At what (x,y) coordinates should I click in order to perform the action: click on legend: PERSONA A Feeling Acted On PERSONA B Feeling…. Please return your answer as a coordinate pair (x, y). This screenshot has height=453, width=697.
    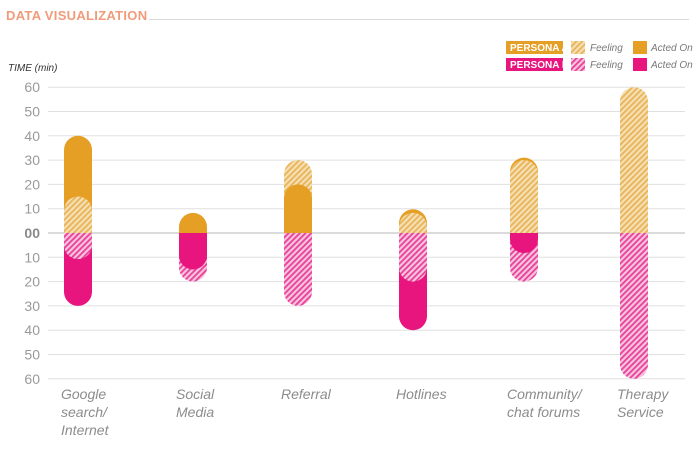
    Looking at the image, I should click on (599, 56).